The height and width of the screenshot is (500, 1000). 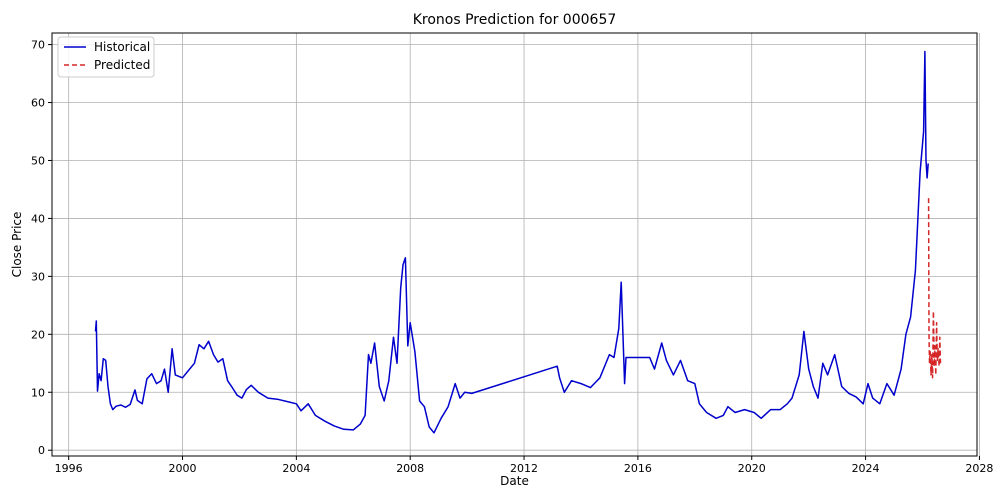 I want to click on legend: Historical Predicted, so click(x=106, y=57).